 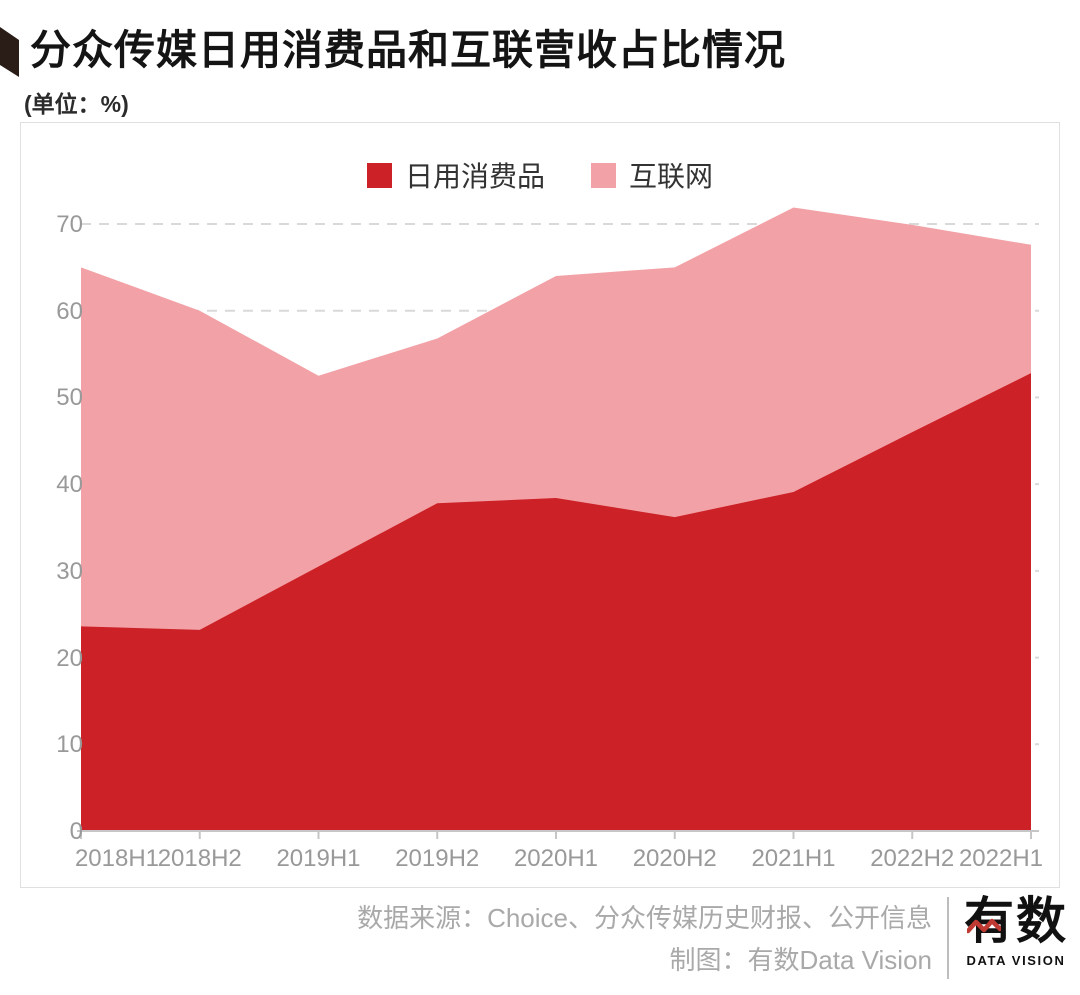 What do you see at coordinates (408, 50) in the screenshot?
I see `page-title: 分众传媒日用消费品和互联营收占比情况` at bounding box center [408, 50].